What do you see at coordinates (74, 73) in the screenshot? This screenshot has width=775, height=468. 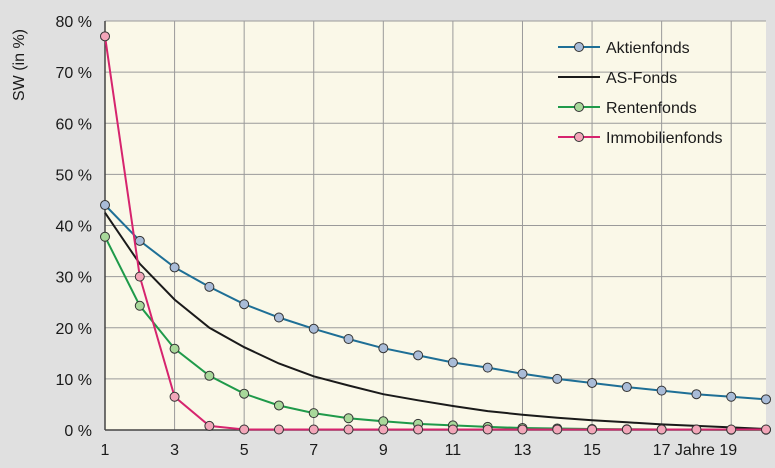 I see `y-tick-label: 70 %` at bounding box center [74, 73].